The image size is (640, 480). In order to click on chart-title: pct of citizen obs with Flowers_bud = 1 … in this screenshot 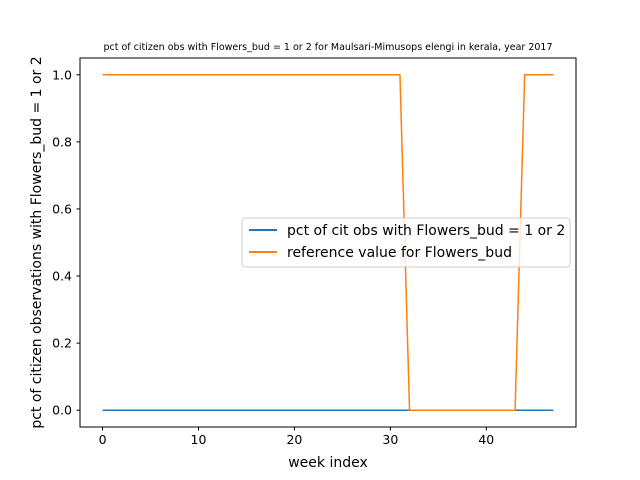, I will do `click(327, 47)`.